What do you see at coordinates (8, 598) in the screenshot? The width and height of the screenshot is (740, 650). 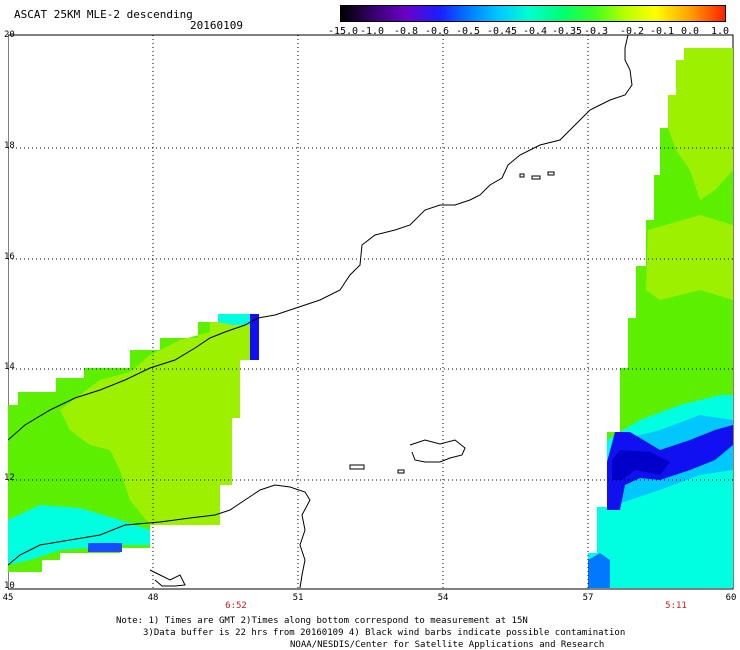 I see `lon-label: 45` at bounding box center [8, 598].